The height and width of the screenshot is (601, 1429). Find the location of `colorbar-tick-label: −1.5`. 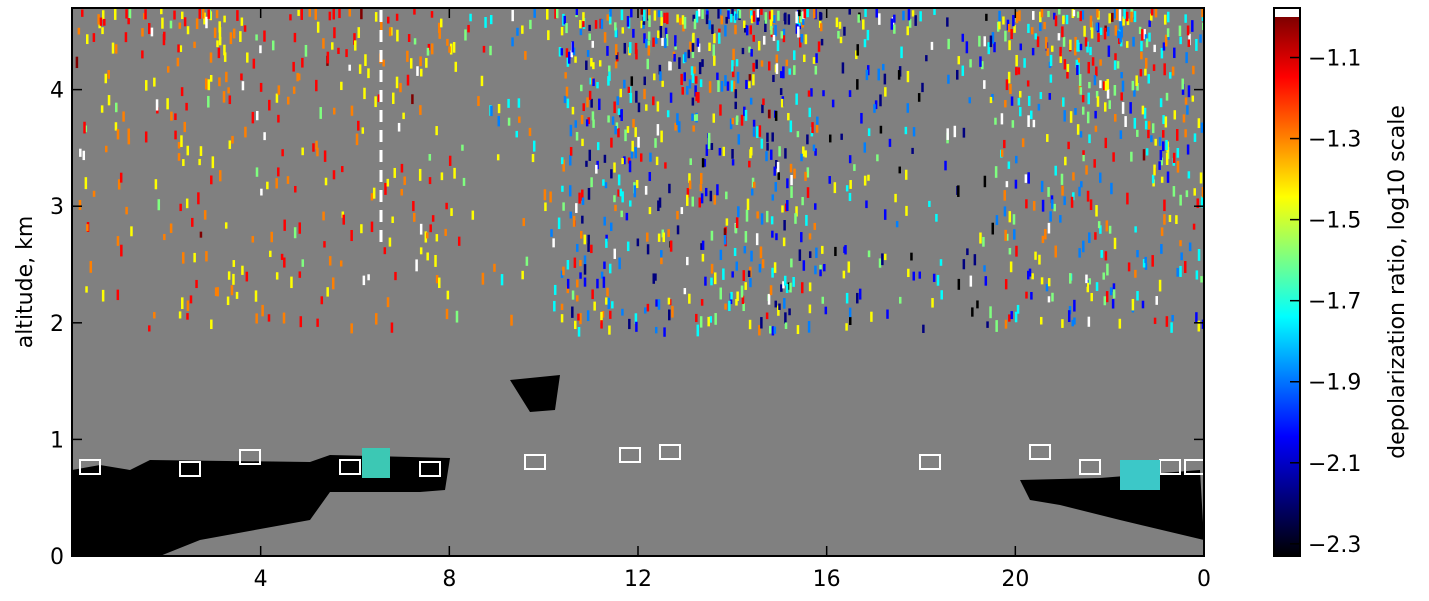

colorbar-tick-label: −1.5 is located at coordinates (1334, 221).